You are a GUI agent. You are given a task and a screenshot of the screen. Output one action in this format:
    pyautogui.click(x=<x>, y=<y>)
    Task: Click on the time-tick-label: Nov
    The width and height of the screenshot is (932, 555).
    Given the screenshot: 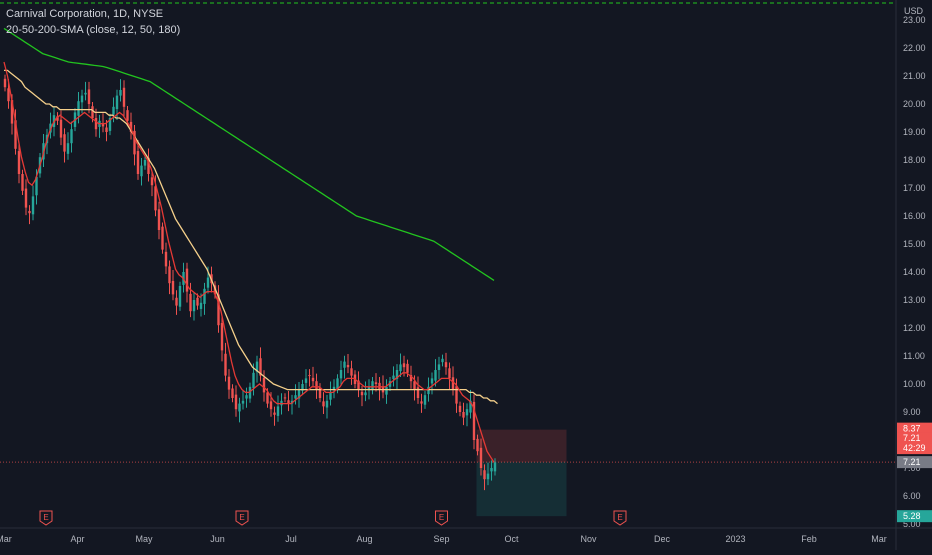 What is the action you would take?
    pyautogui.click(x=588, y=539)
    